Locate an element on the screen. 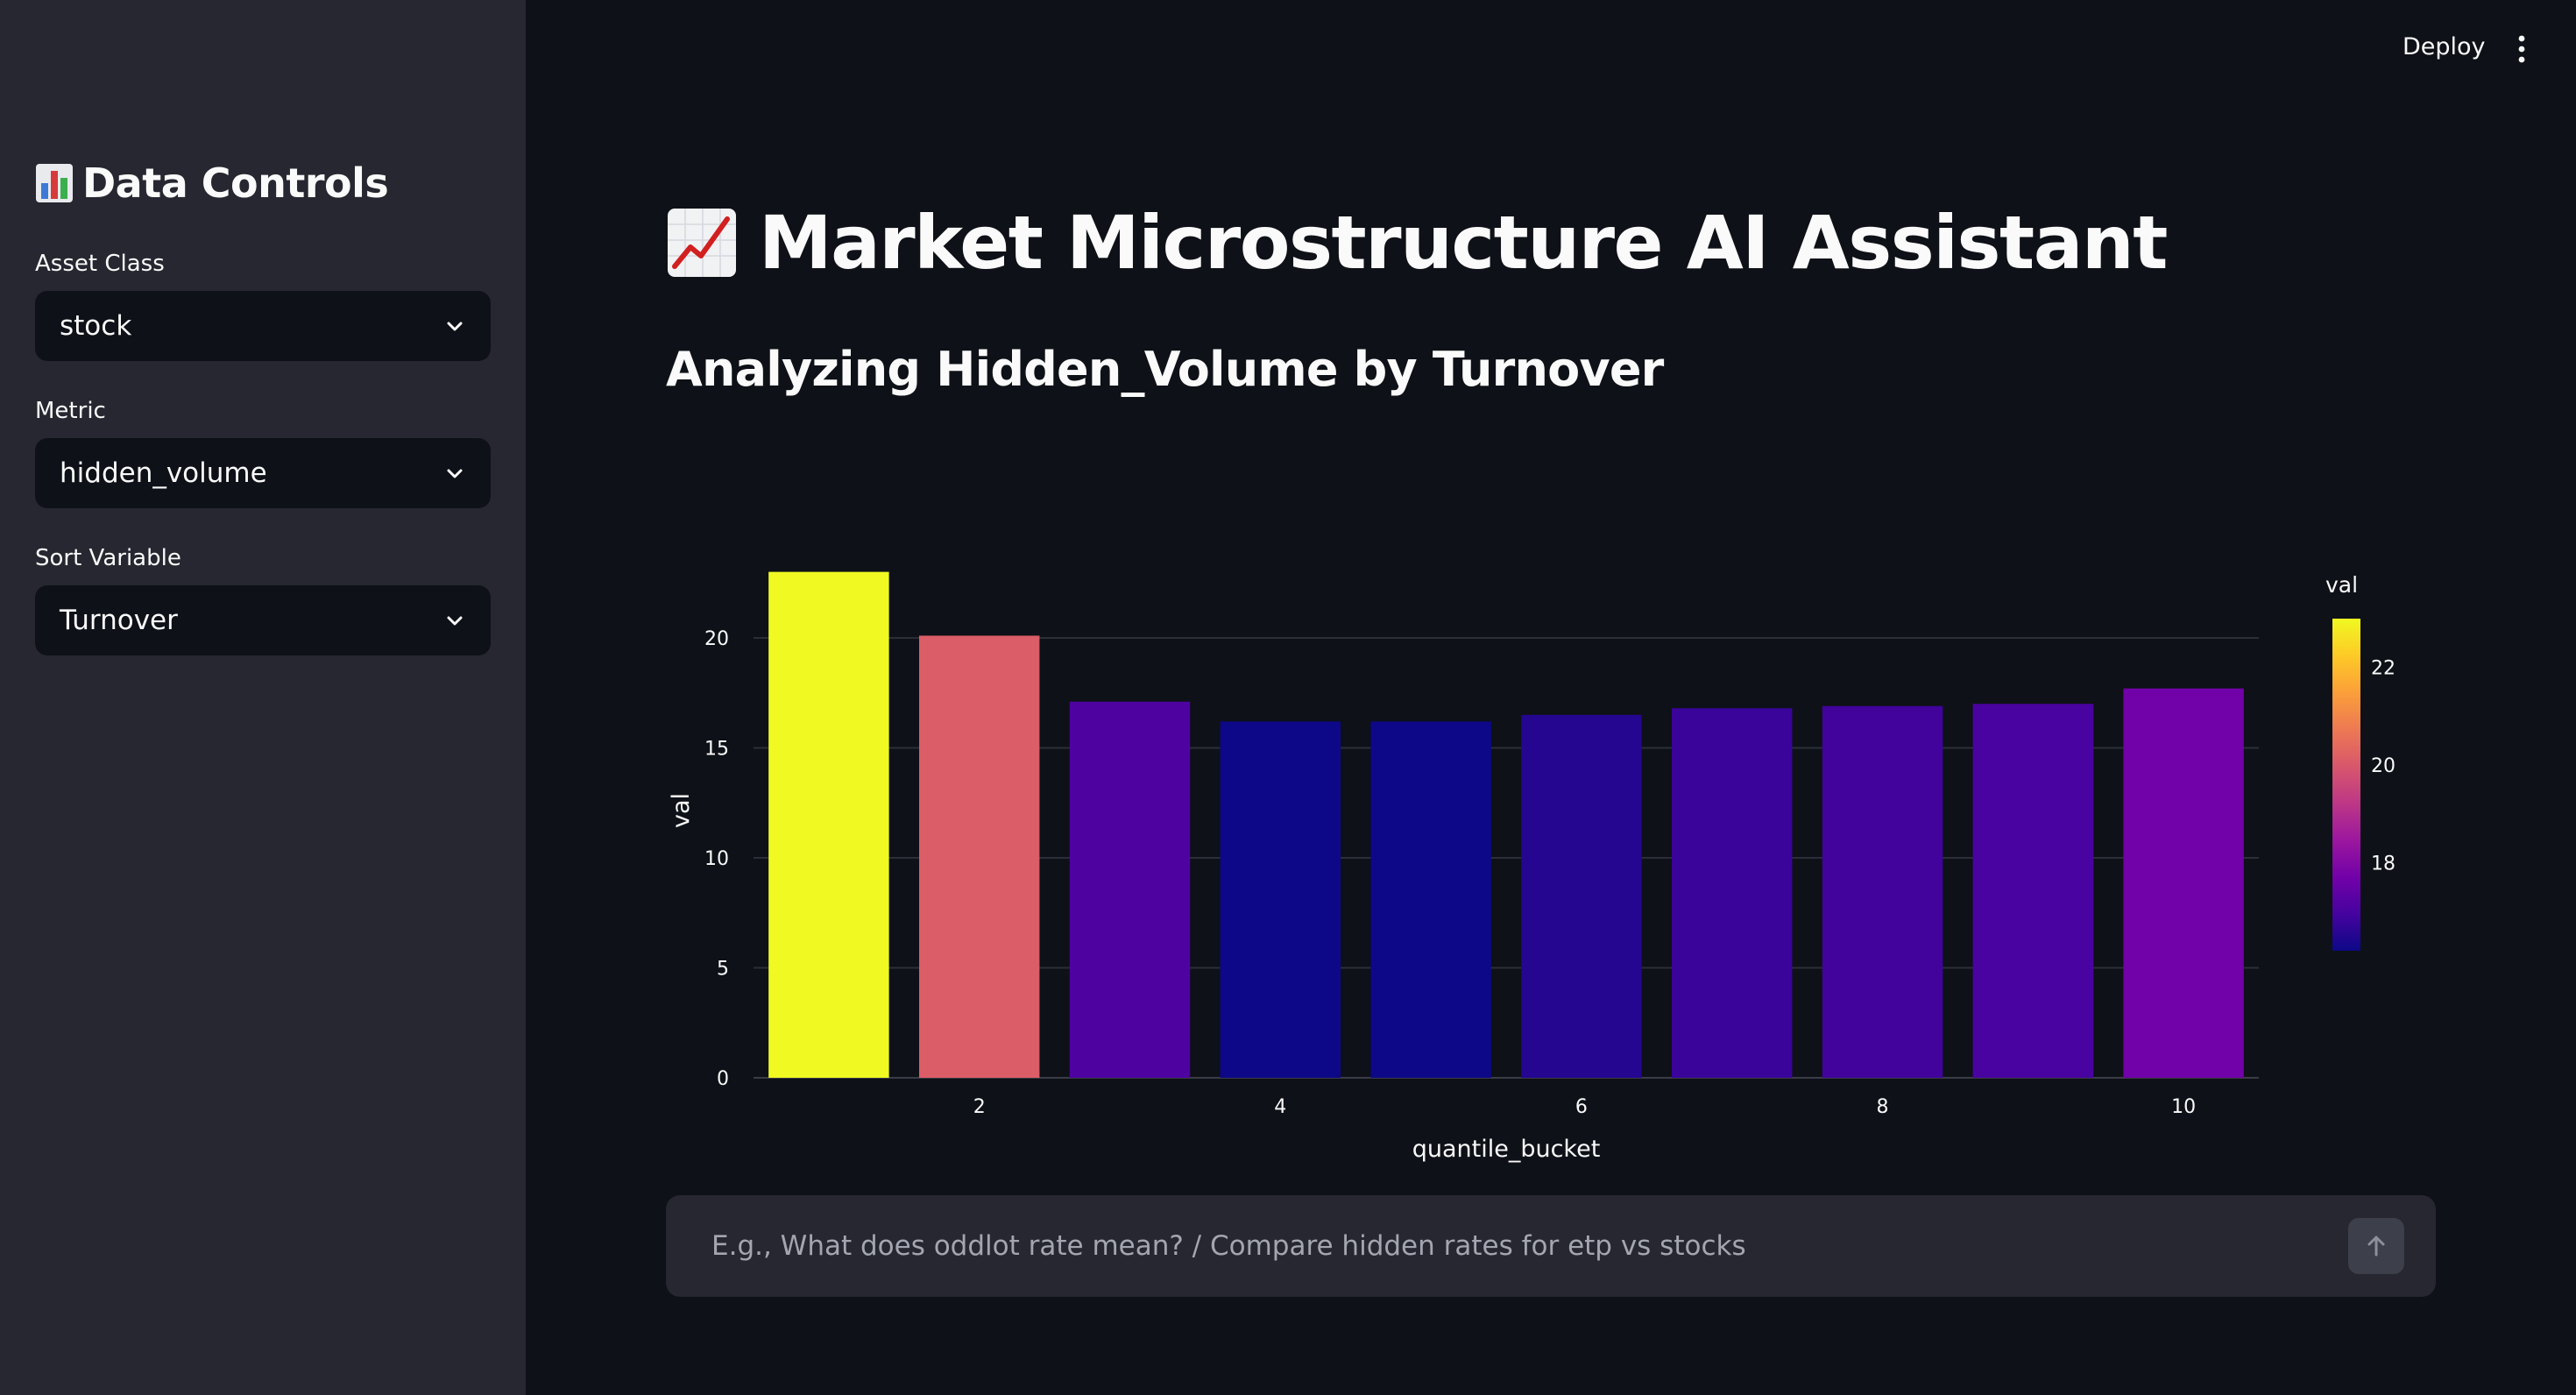 This screenshot has height=1395, width=2576. y-tick-label: 5 is located at coordinates (723, 969).